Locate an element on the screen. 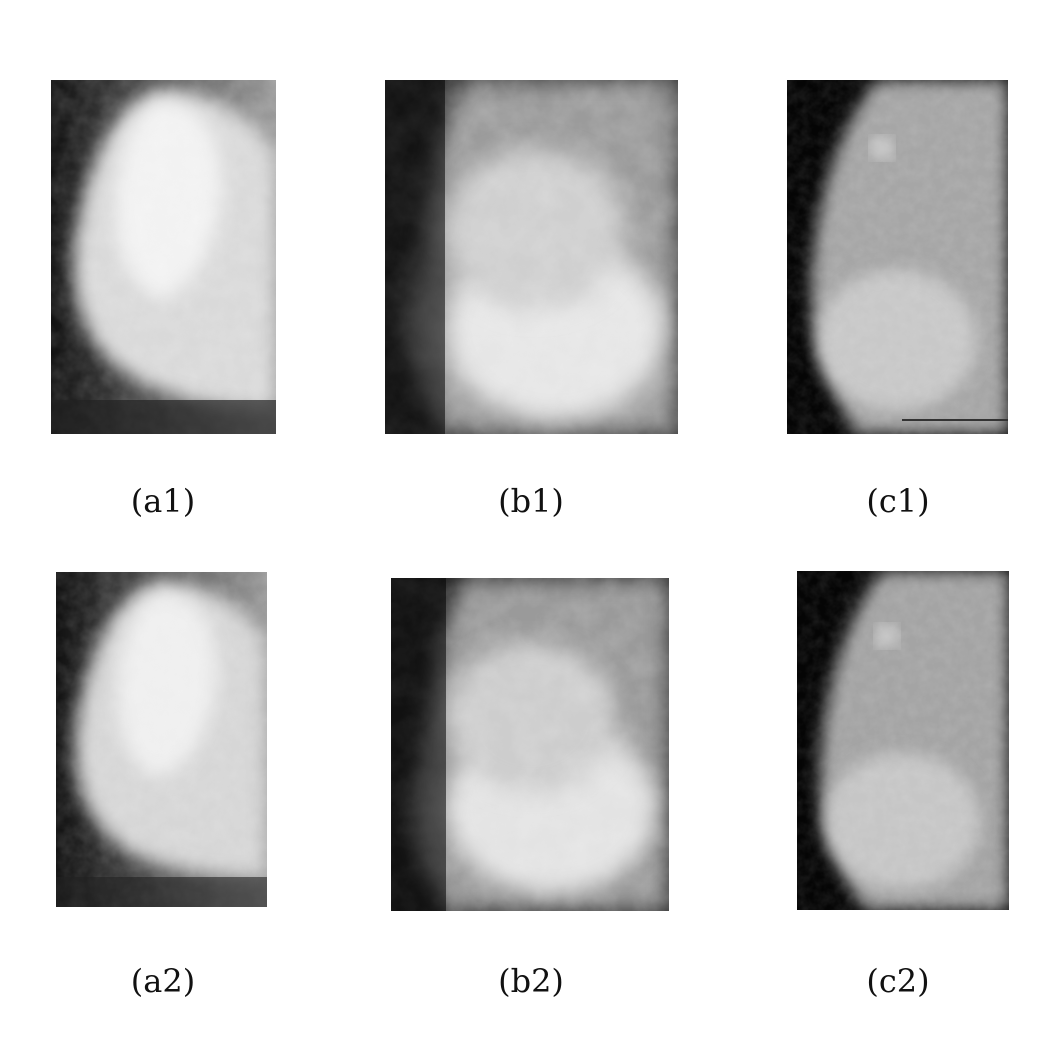  caption-a2: (a2) is located at coordinates (163, 981).